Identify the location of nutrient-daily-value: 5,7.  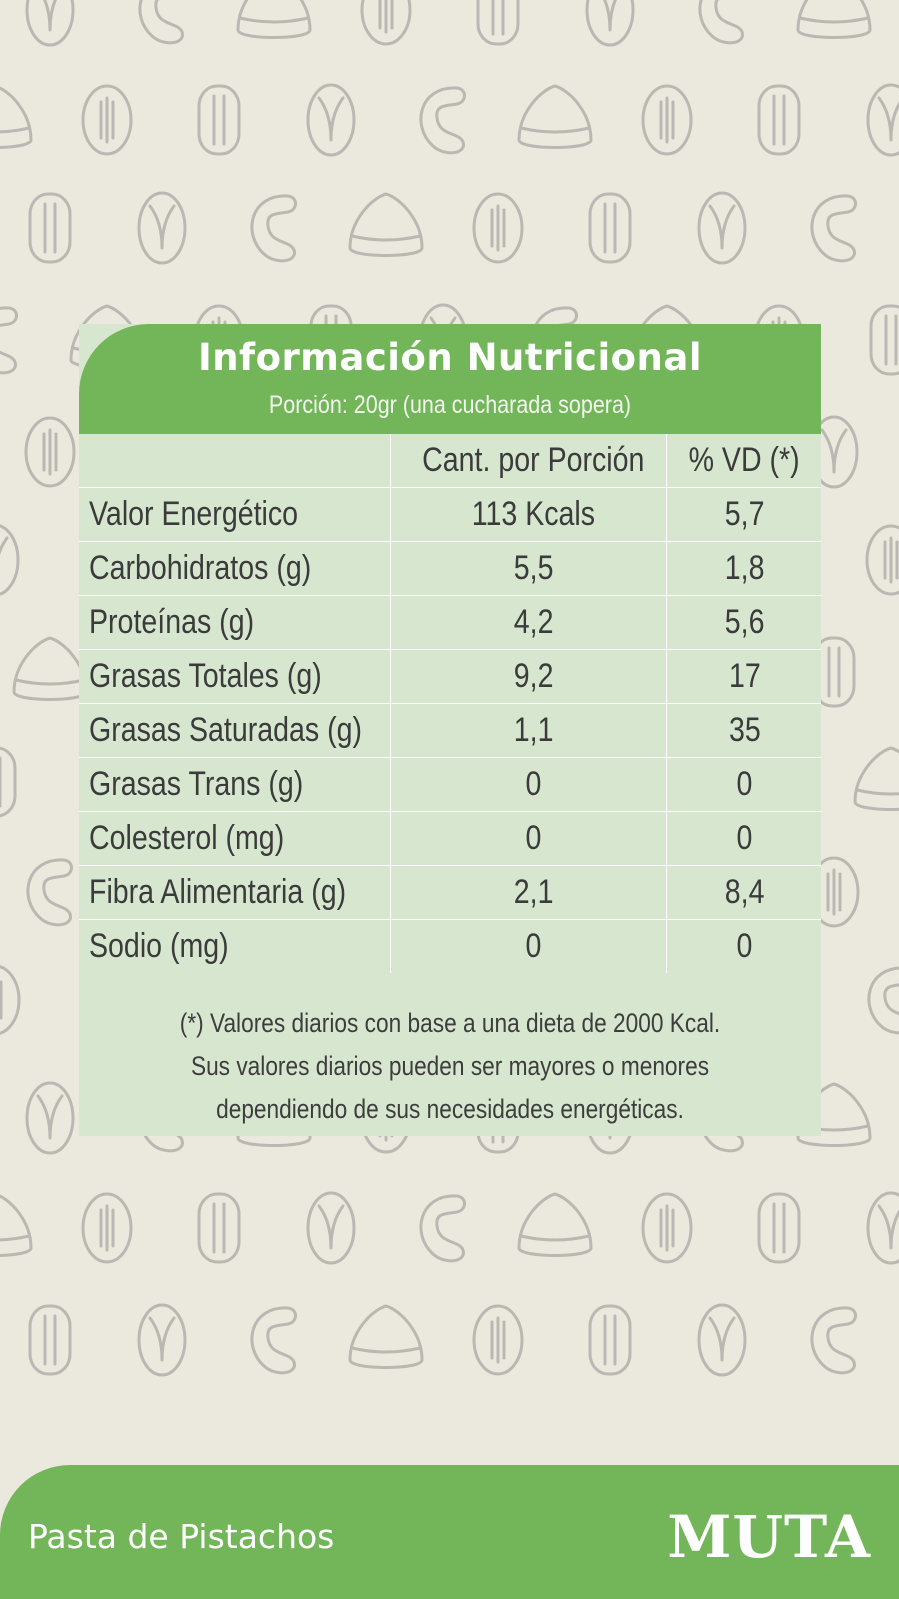
(744, 514).